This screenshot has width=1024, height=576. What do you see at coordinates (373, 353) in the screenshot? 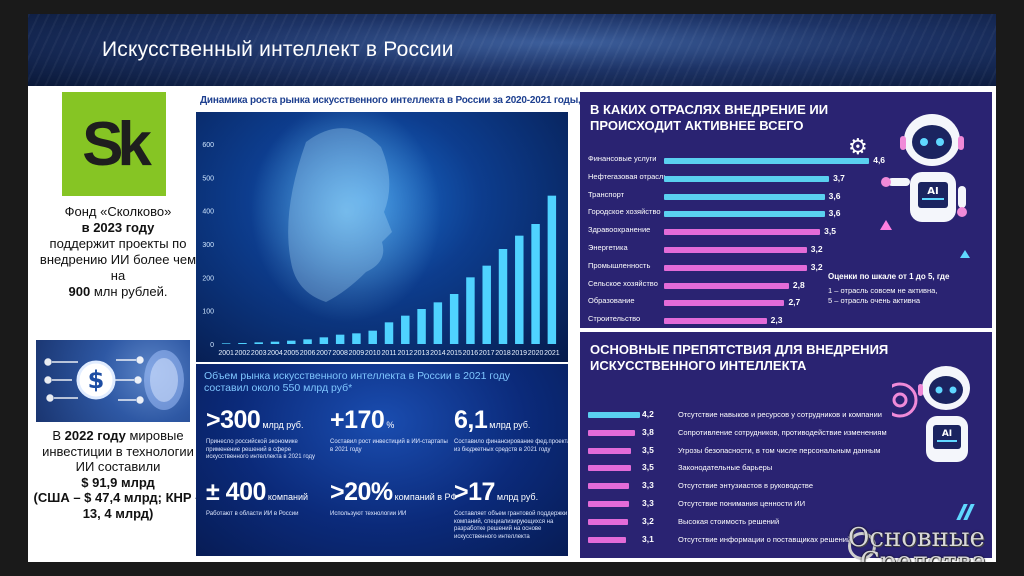
I see `x-tick-label: 2010` at bounding box center [373, 353].